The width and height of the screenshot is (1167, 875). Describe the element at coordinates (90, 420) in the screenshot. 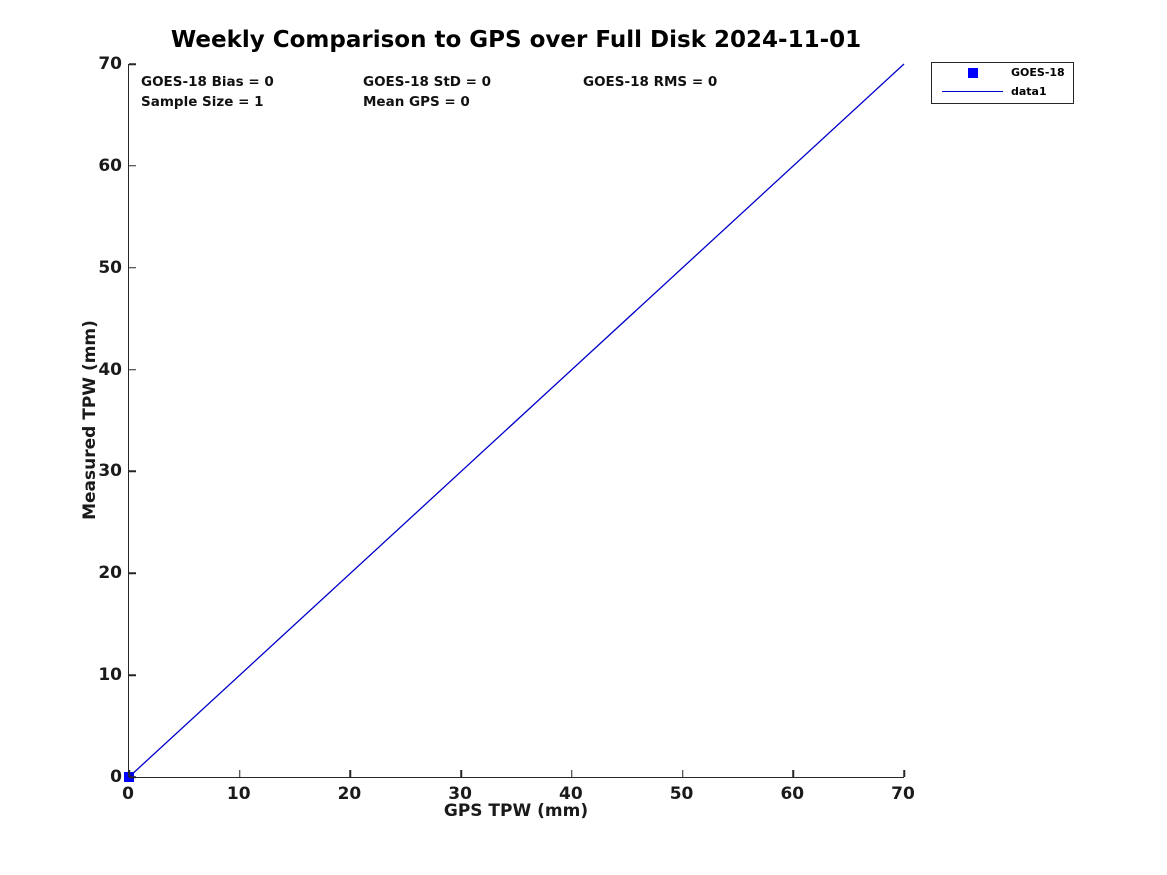

I see `y-axis-label: Measured TPW (mm)` at that location.